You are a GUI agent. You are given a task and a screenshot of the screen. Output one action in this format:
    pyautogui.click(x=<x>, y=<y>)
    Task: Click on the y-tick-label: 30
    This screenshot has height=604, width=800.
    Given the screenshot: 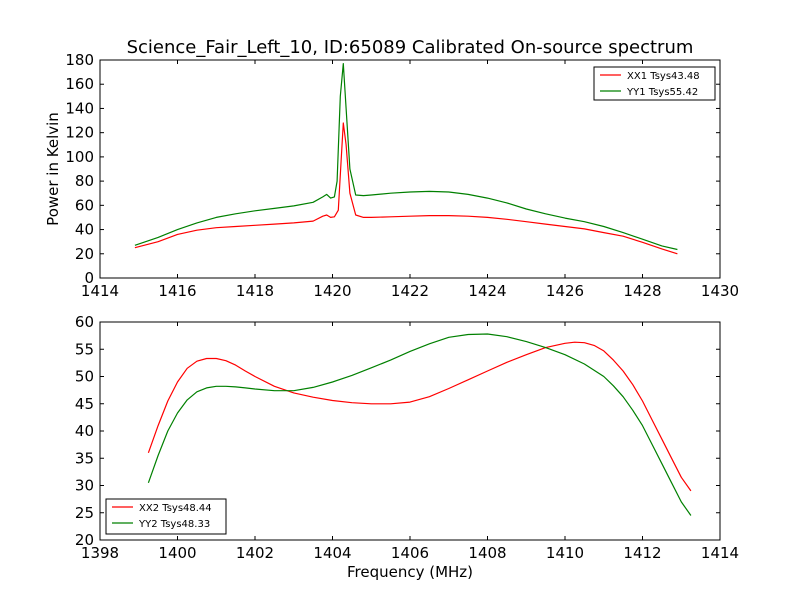 What is the action you would take?
    pyautogui.click(x=84, y=486)
    